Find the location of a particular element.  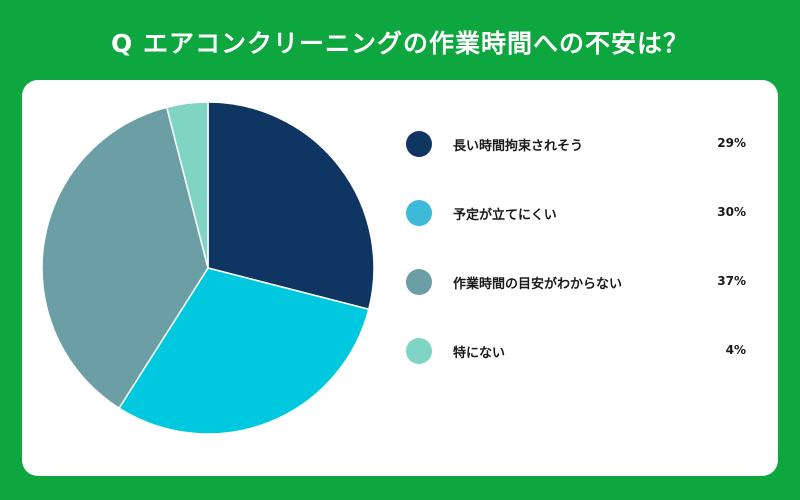

legend-label: 予定が立てにくい is located at coordinates (505, 215).